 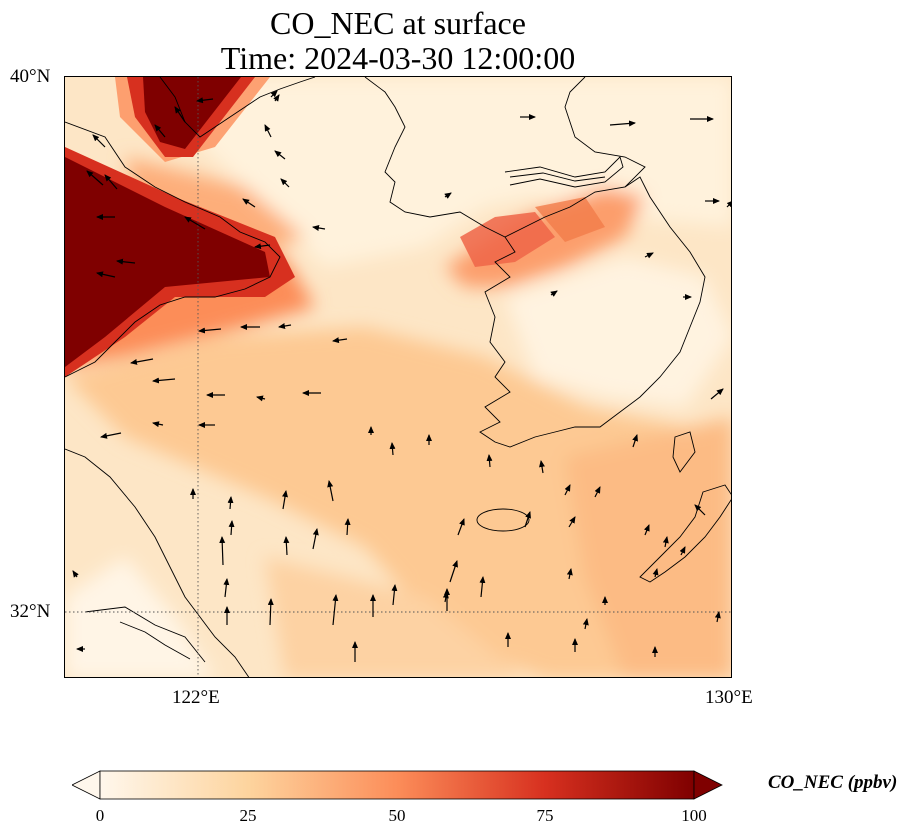 What do you see at coordinates (30, 611) in the screenshot?
I see `lat-tick-32: 32°N` at bounding box center [30, 611].